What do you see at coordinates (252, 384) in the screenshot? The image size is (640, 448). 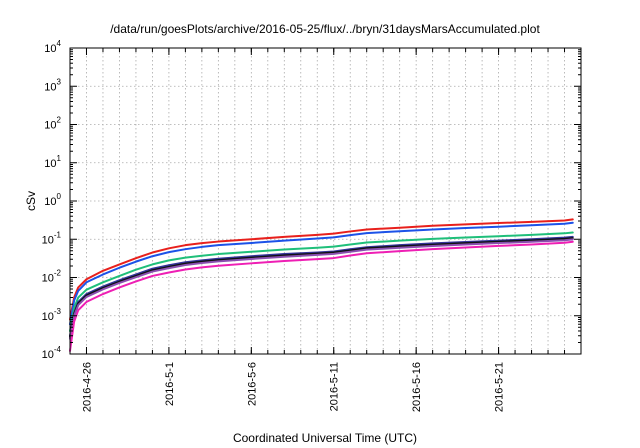 I see `x-tick-label: 2016-5-6` at bounding box center [252, 384].